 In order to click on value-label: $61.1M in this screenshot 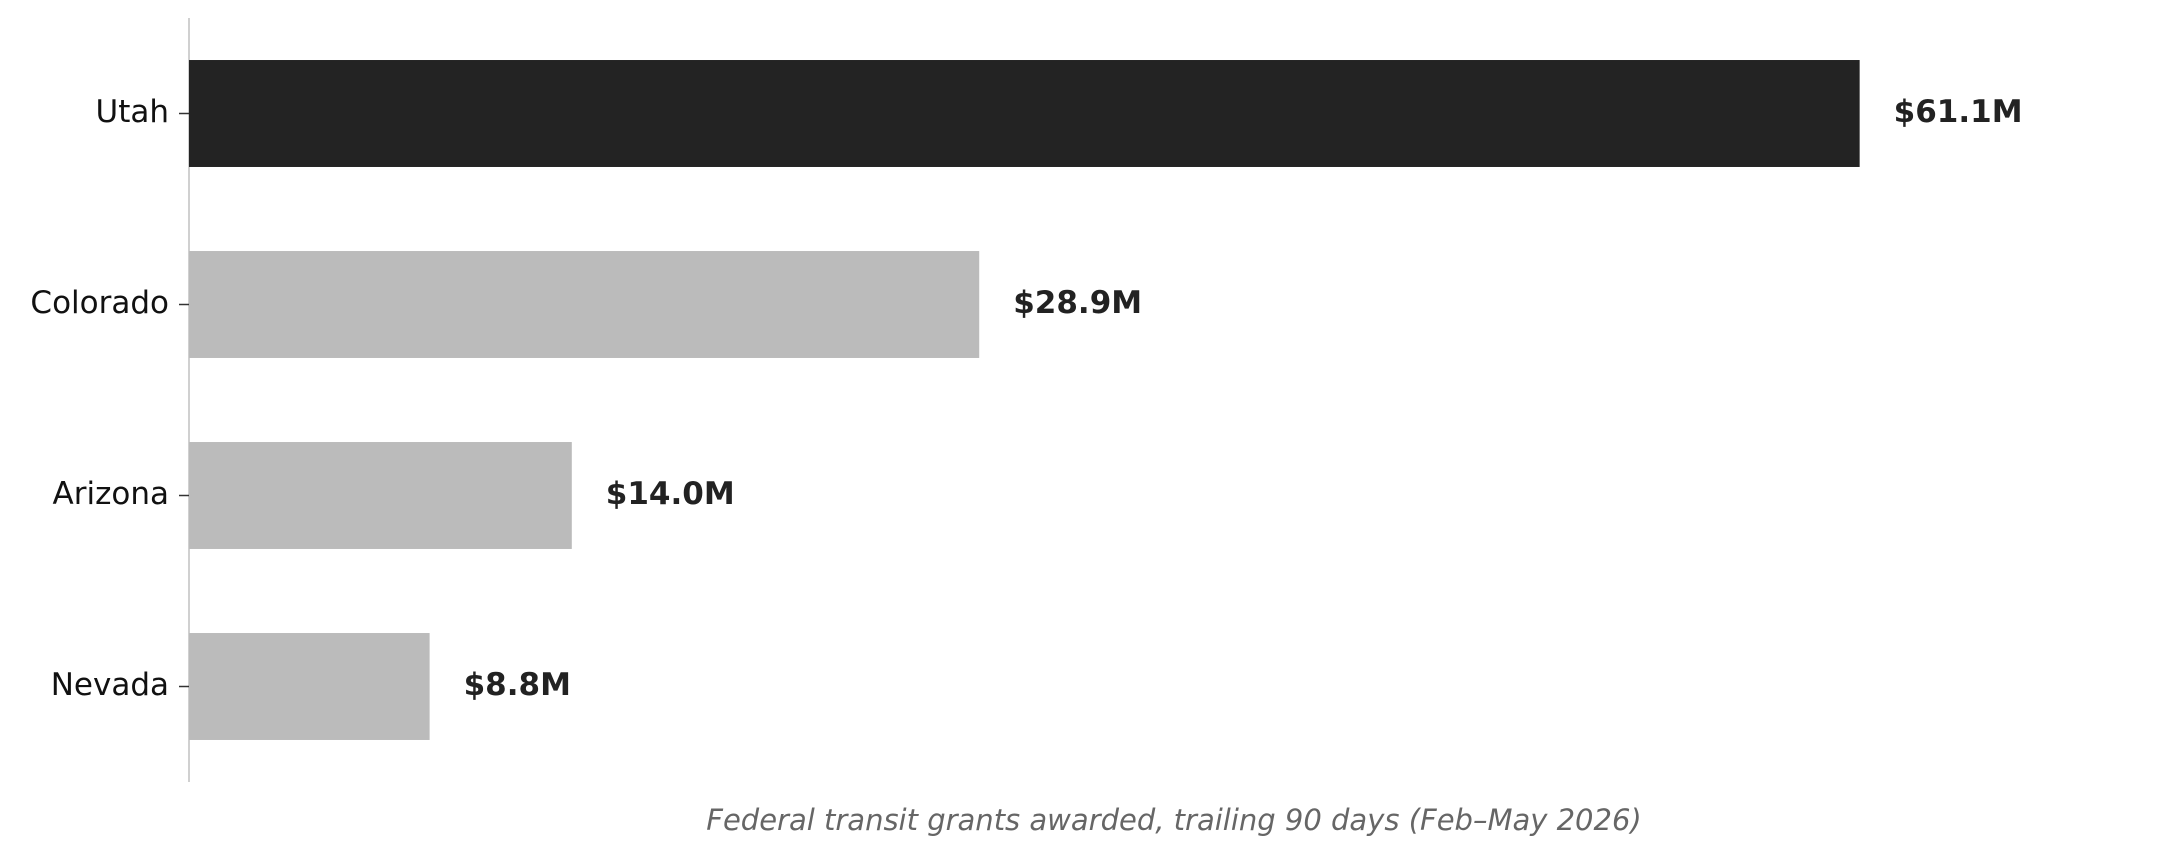, I will do `click(1958, 112)`.